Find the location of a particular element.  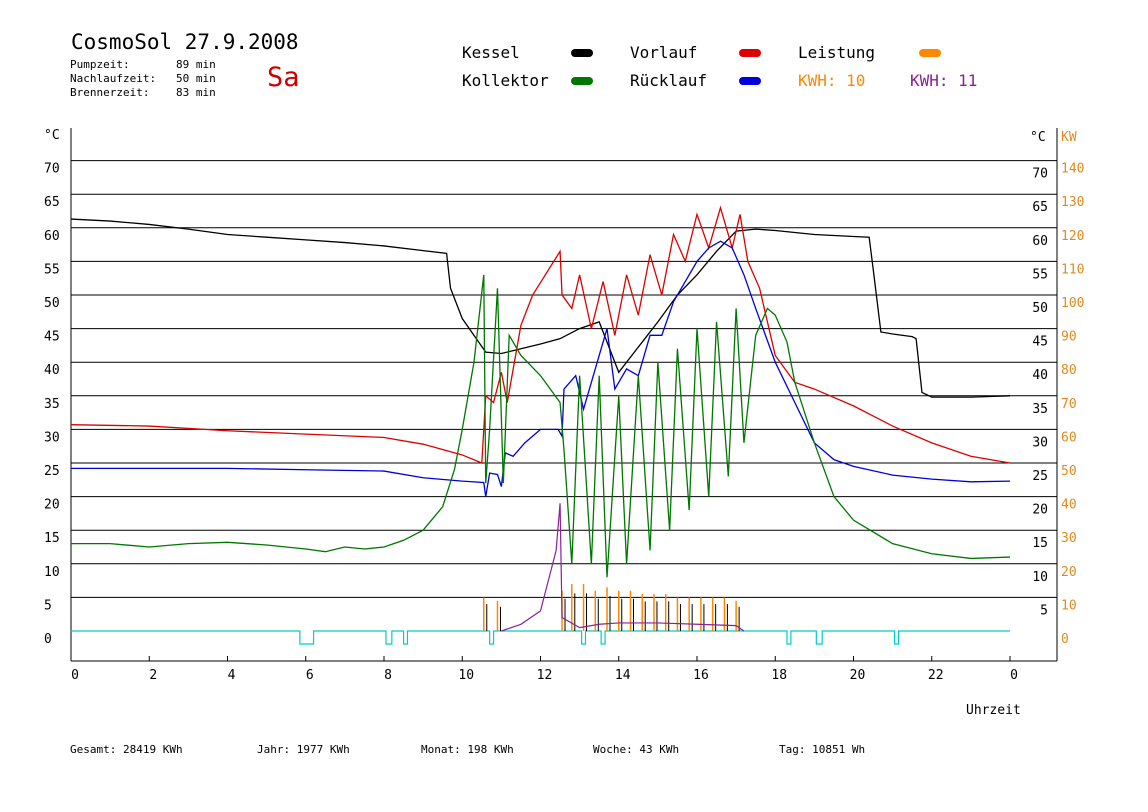

kw-tick-label: 40 is located at coordinates (1069, 505).